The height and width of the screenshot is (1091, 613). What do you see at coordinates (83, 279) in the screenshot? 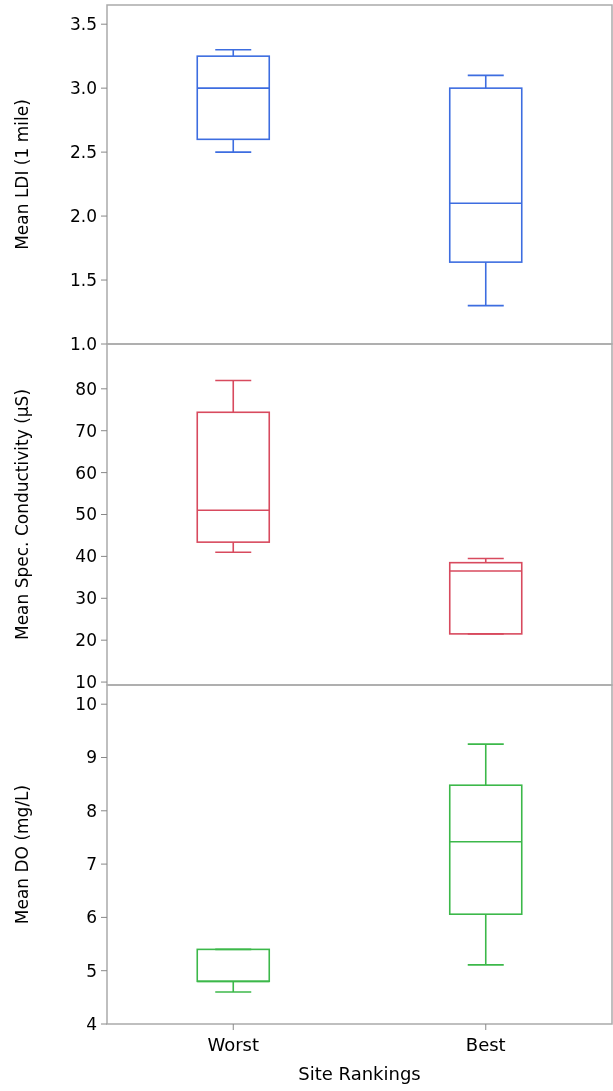
I see `y-tick-label: 1.5` at bounding box center [83, 279].